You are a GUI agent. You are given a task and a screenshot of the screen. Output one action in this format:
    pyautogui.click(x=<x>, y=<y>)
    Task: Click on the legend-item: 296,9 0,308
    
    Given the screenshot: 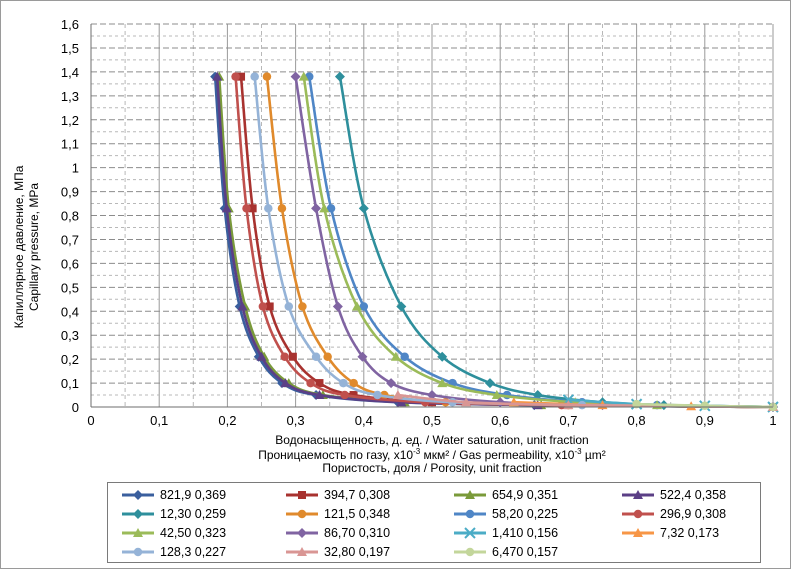 What is the action you would take?
    pyautogui.click(x=674, y=514)
    